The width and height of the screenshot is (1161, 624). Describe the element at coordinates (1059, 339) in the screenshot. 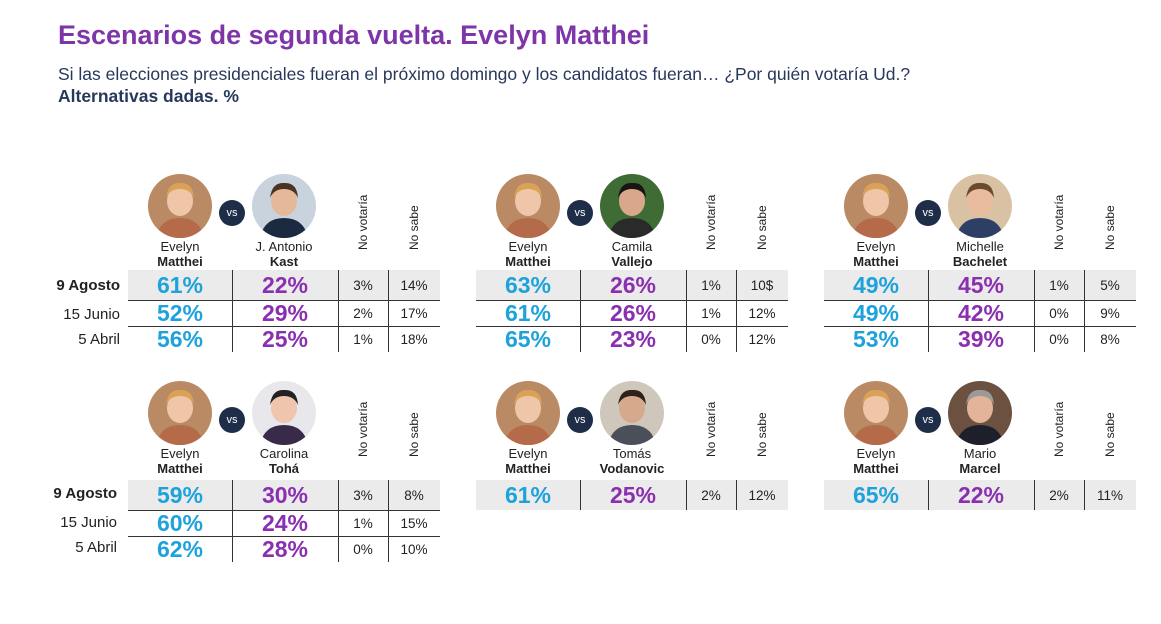

I see `value-no-votaria: 0%` at that location.